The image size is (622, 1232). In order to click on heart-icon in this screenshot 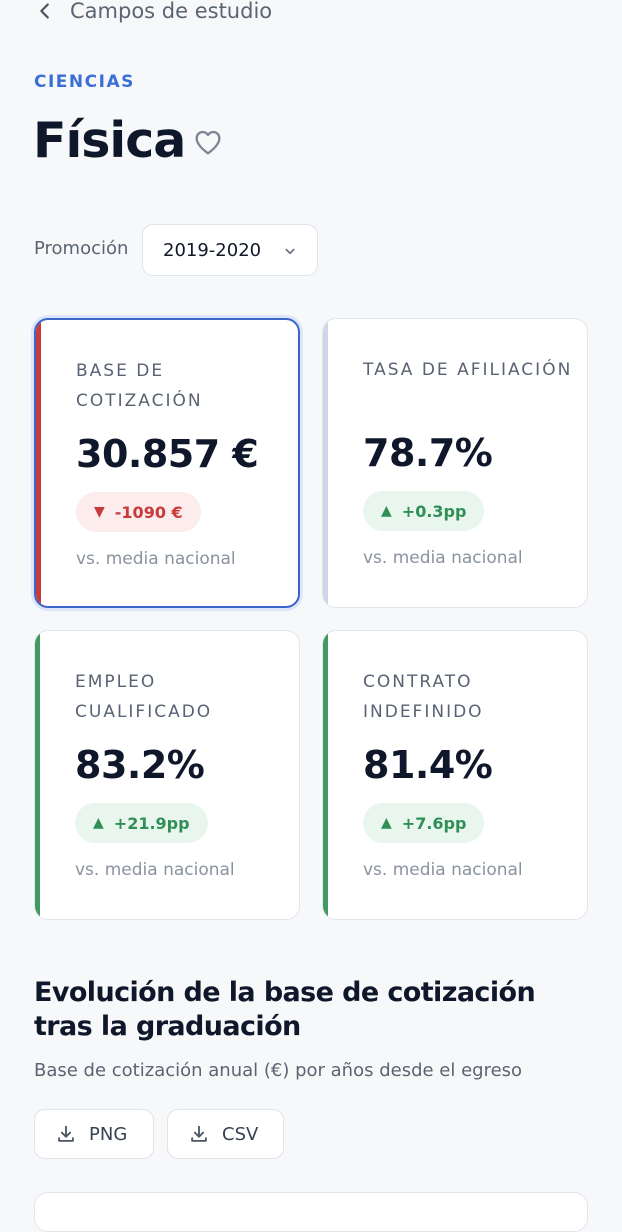, I will do `click(208, 142)`.